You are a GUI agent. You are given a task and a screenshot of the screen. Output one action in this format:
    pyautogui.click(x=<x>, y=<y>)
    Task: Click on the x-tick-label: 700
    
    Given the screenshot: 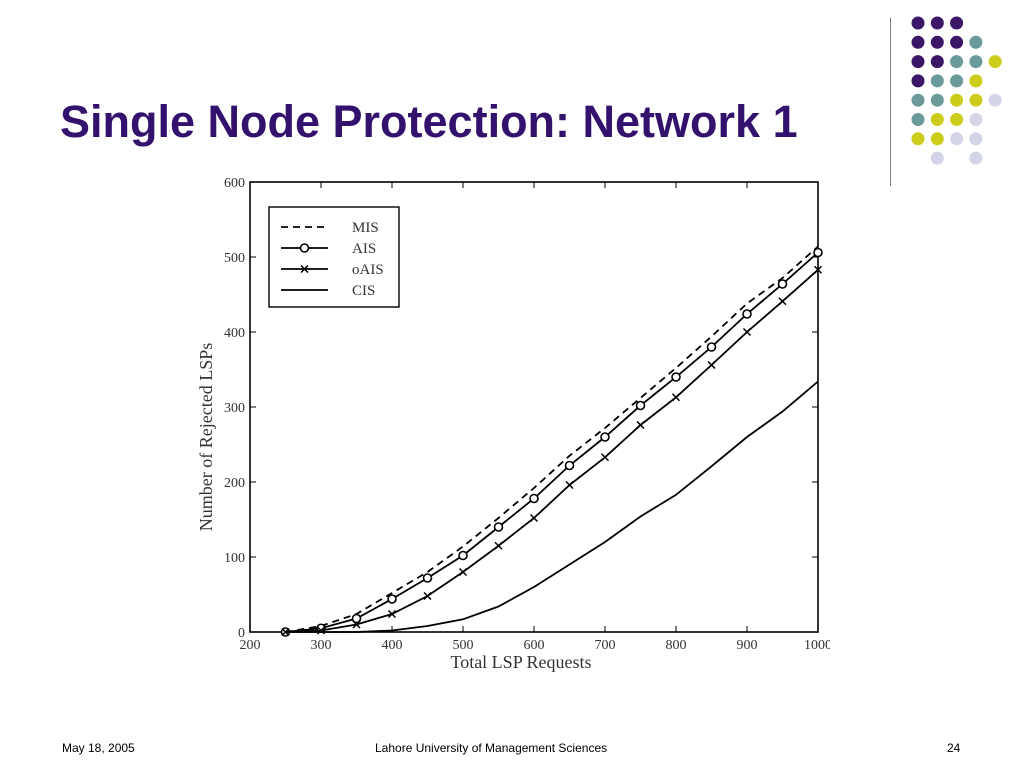 What is the action you would take?
    pyautogui.click(x=605, y=645)
    